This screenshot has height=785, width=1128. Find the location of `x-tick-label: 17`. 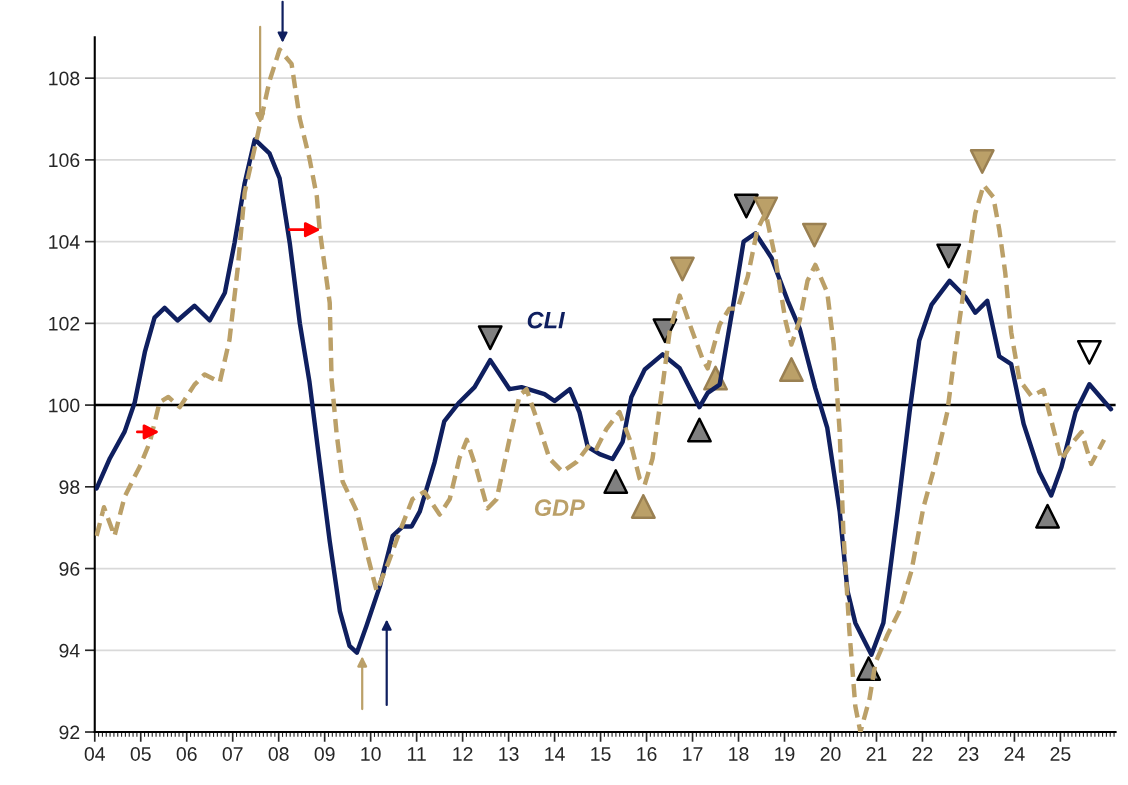

x-tick-label: 17 is located at coordinates (693, 754).